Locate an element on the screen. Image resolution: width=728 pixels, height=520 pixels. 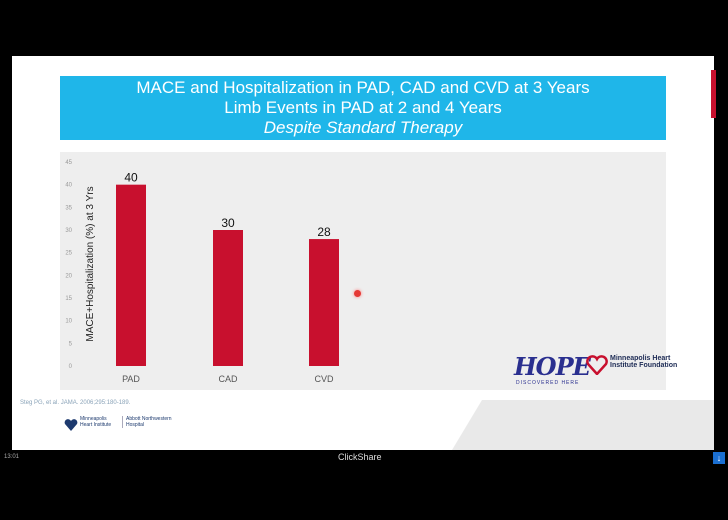
bar-cad is located at coordinates (228, 298).